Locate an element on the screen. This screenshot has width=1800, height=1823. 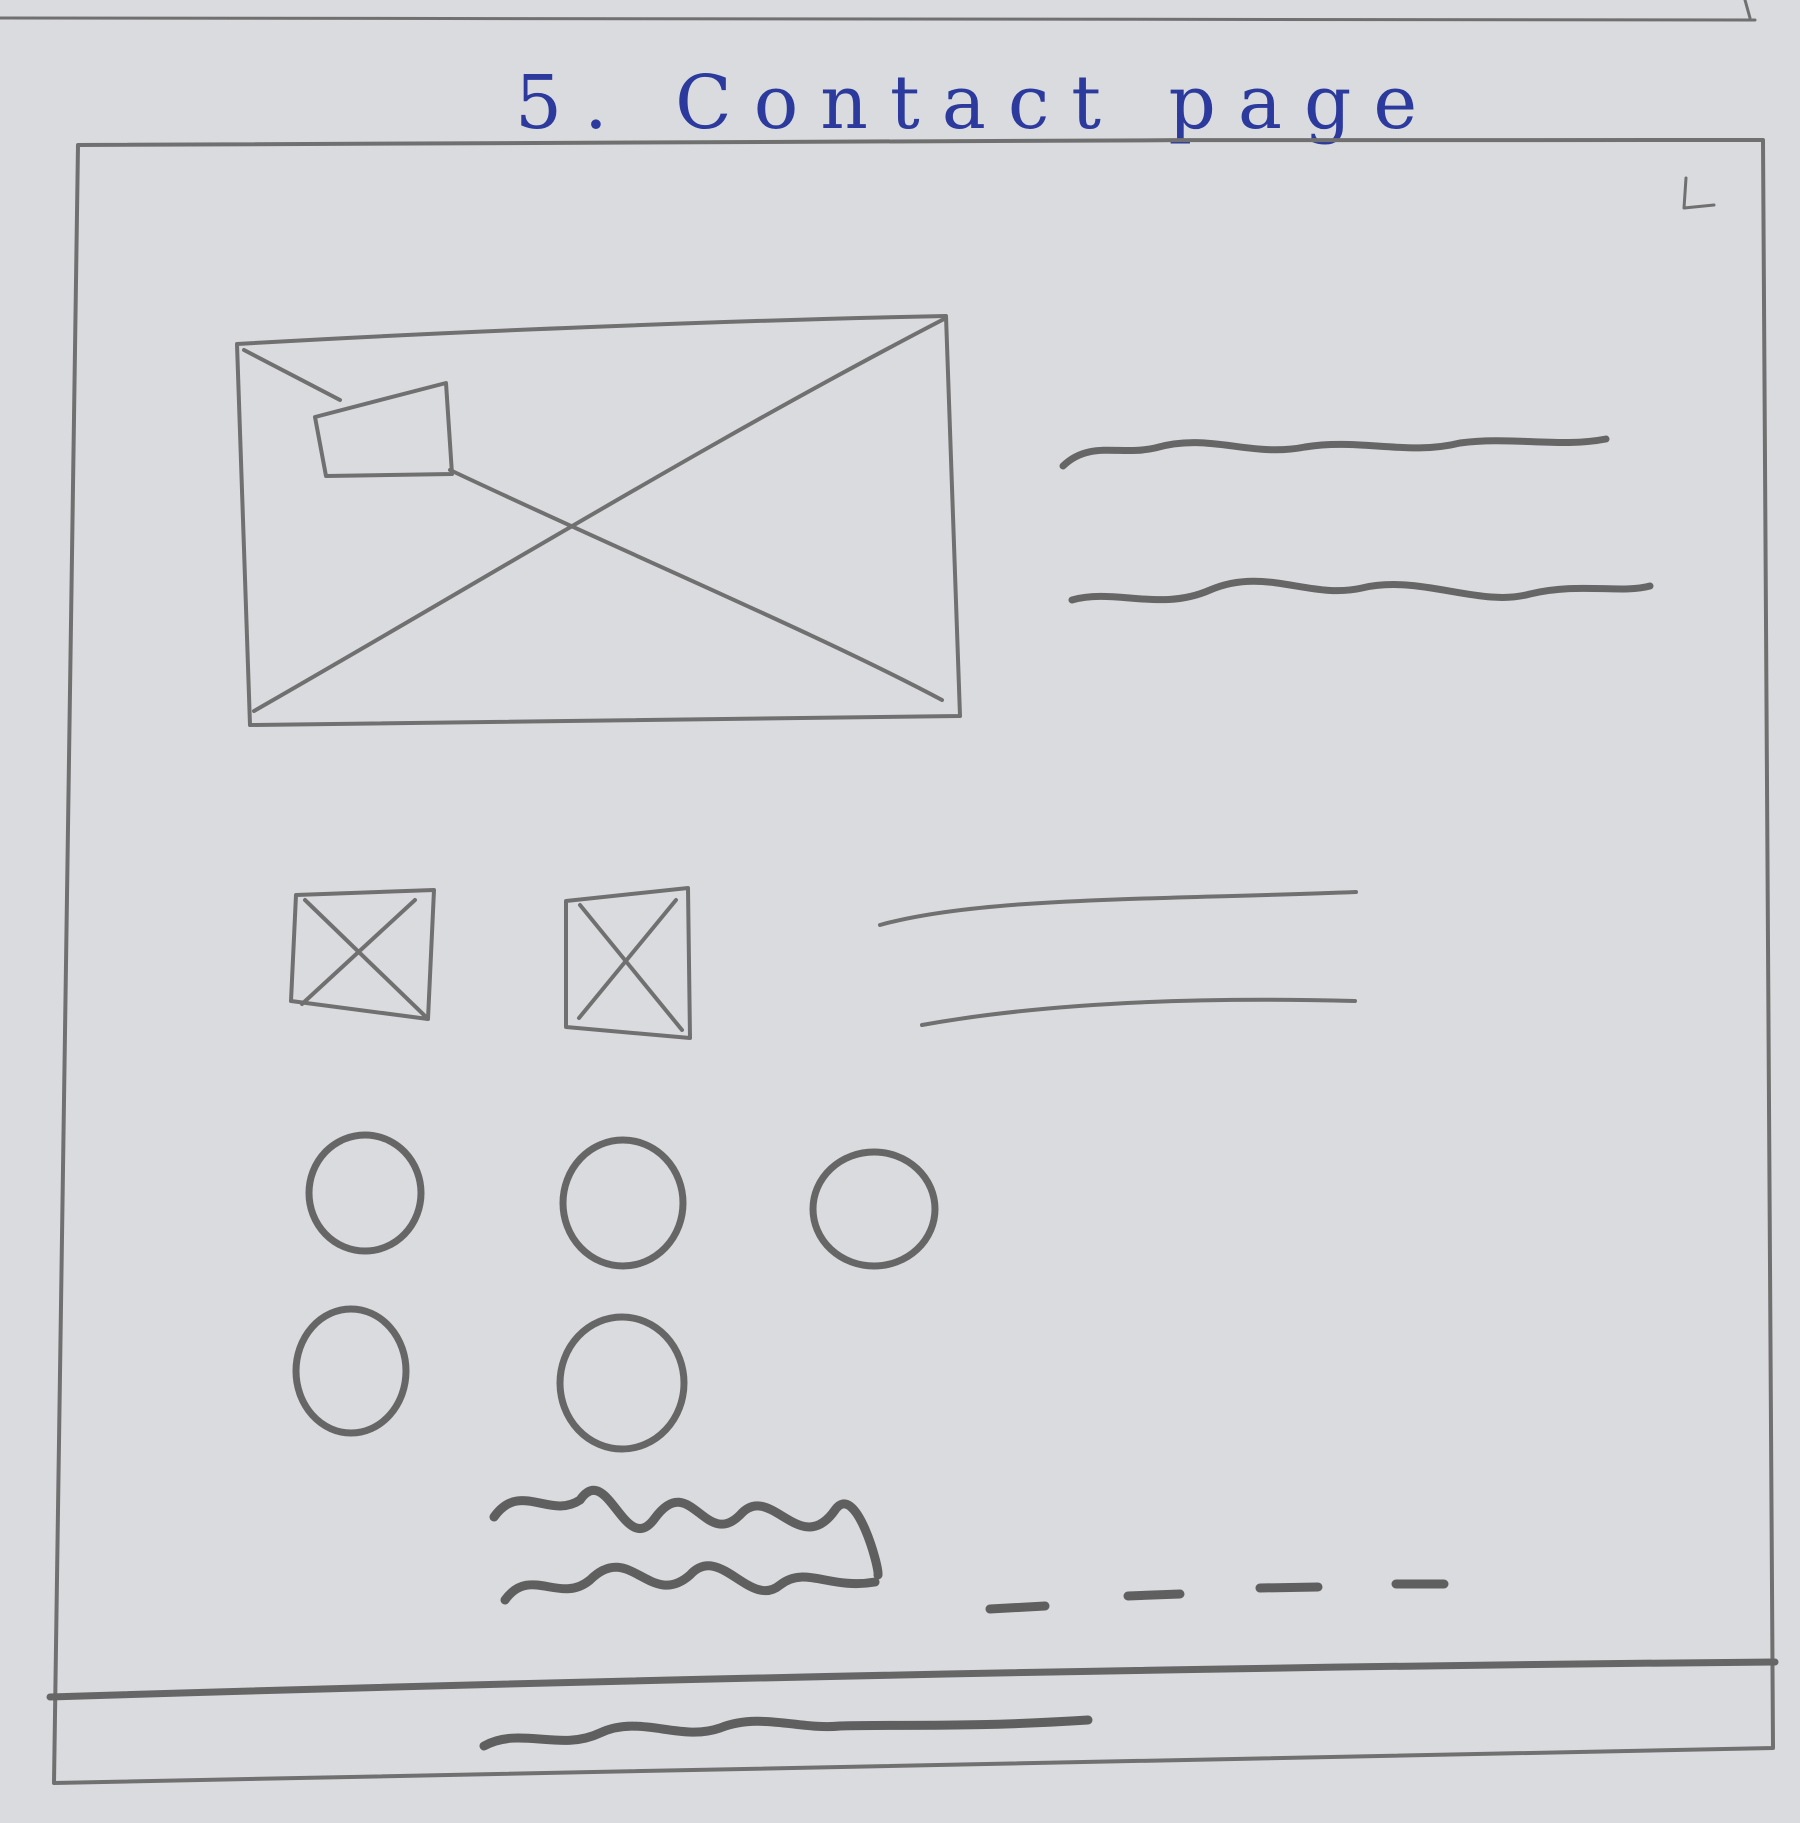
handwritten-scribble-icon is located at coordinates (686, 1545).